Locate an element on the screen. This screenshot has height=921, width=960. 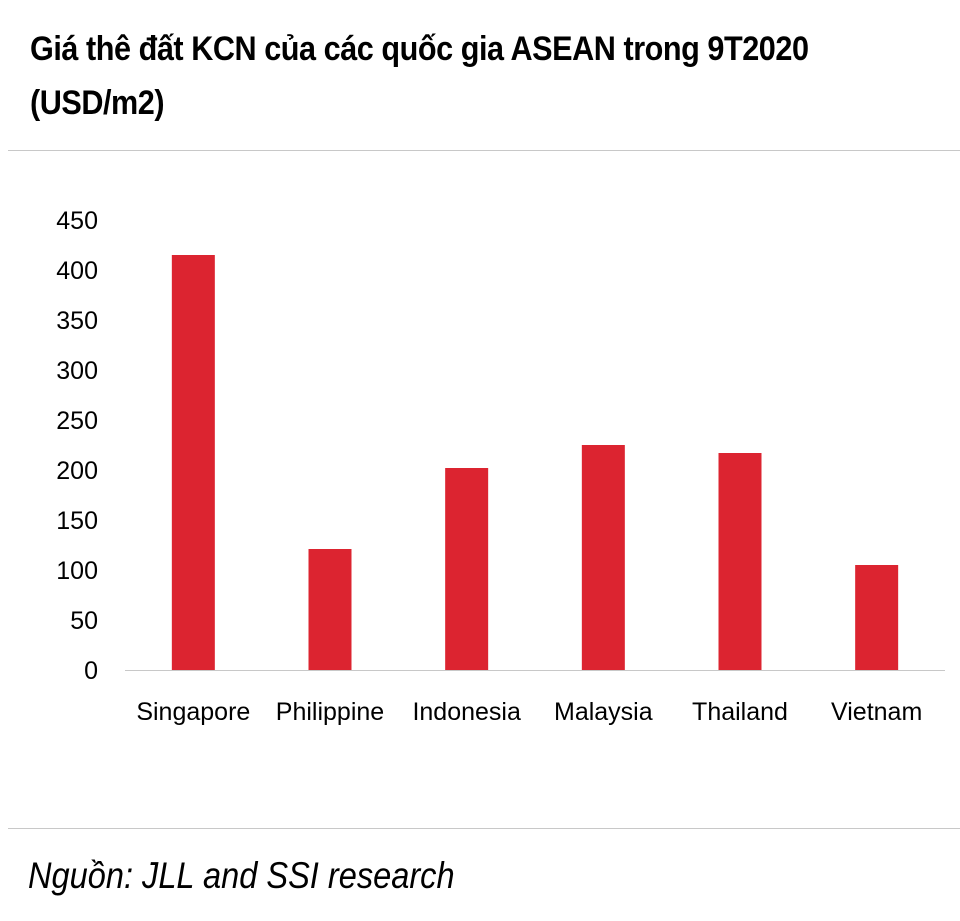
x-tick-label: Vietnam is located at coordinates (876, 712).